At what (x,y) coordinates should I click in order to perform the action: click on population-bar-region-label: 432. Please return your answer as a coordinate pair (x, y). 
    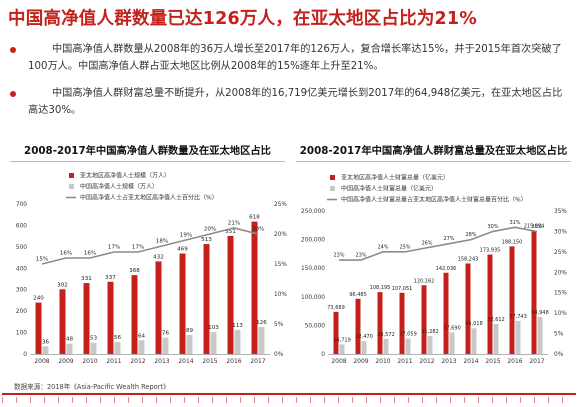
    Looking at the image, I should click on (158, 257).